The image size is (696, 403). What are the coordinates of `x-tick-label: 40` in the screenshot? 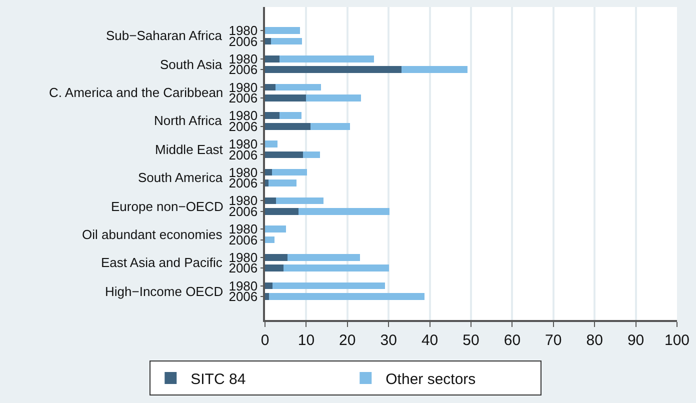 It's located at (429, 340).